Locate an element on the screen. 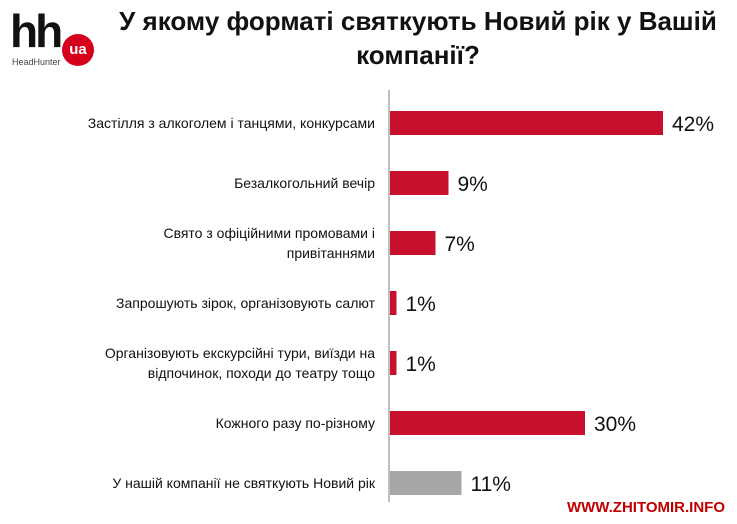 This screenshot has height=524, width=737. headhunter-logo: hh ua HeadHunter is located at coordinates (56, 36).